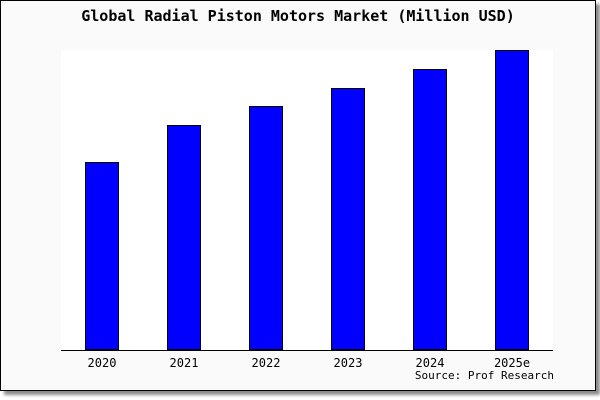  What do you see at coordinates (348, 363) in the screenshot?
I see `x-tick-label-2023: 2023` at bounding box center [348, 363].